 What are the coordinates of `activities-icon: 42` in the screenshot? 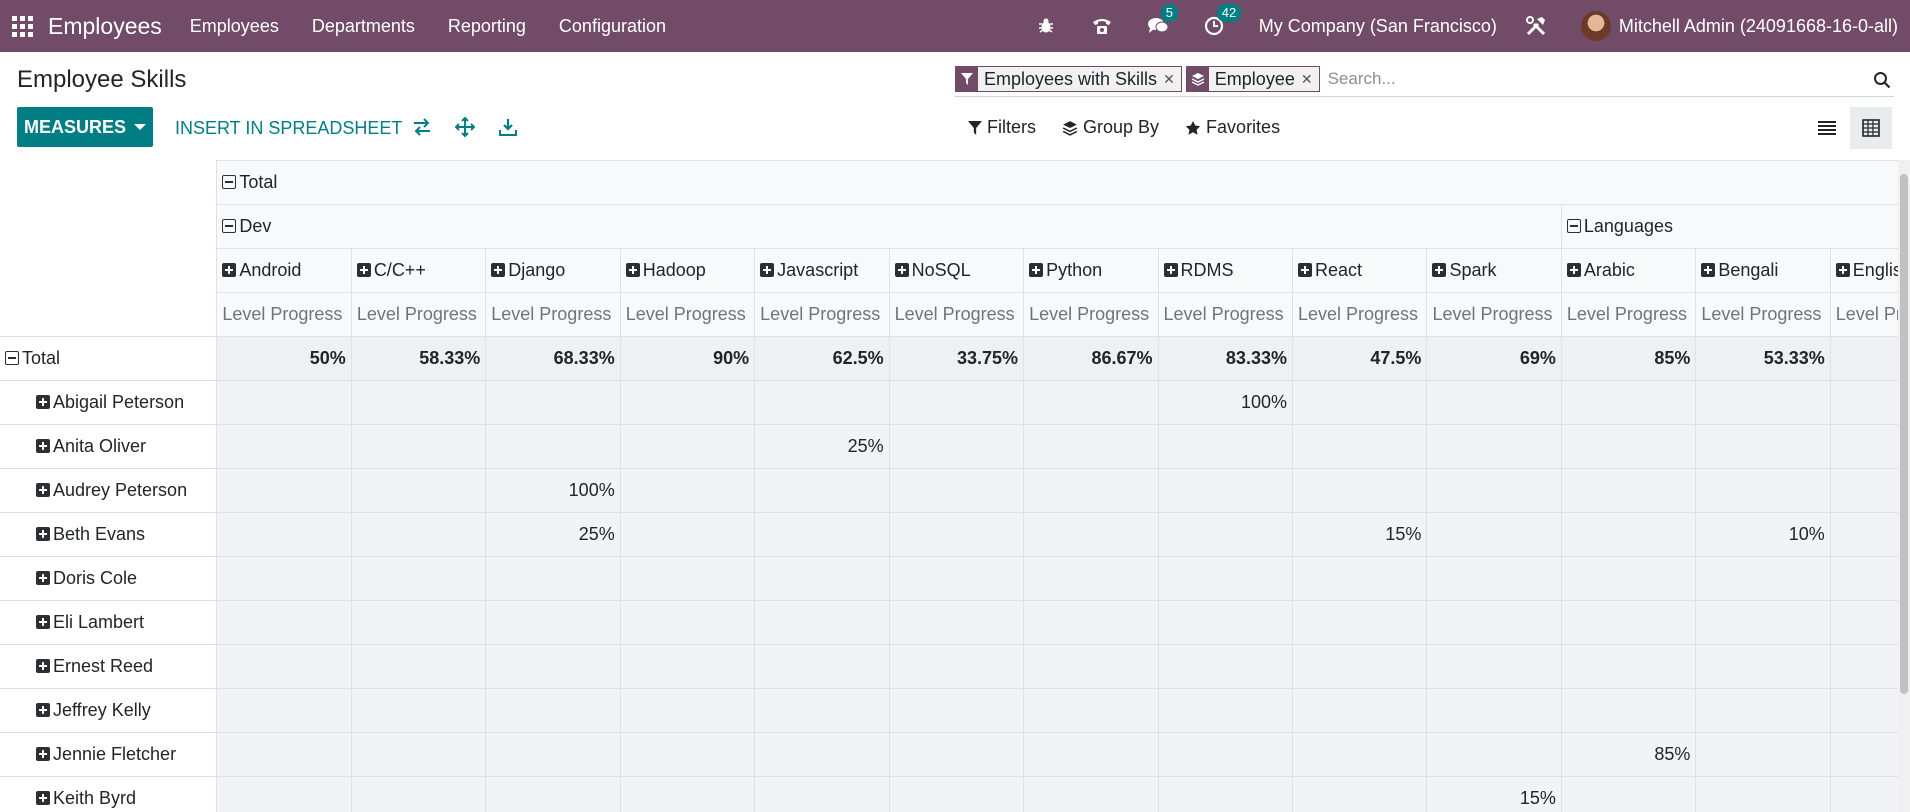 It's located at (1222, 20).